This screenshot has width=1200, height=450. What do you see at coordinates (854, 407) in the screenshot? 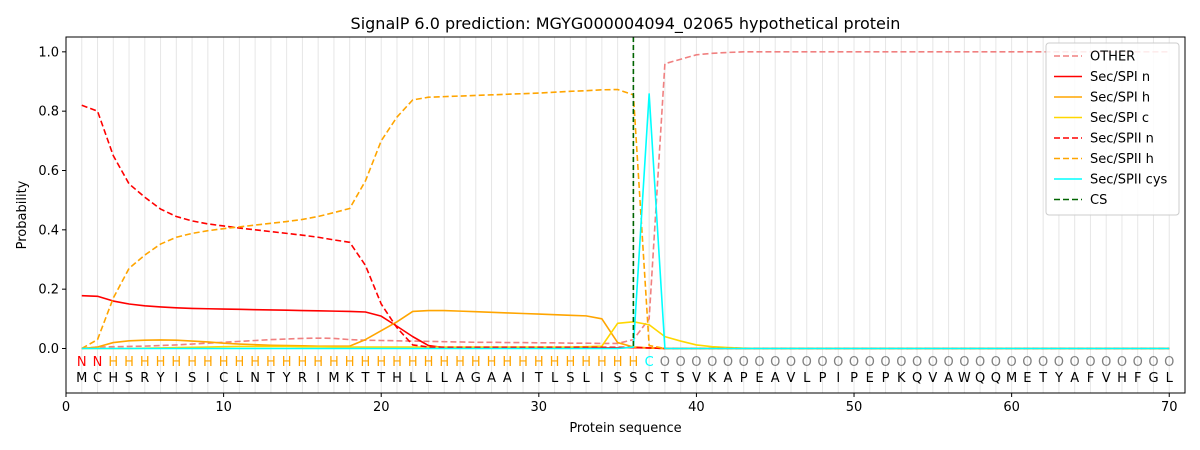
I see `x-tick-label: 50` at bounding box center [854, 407].